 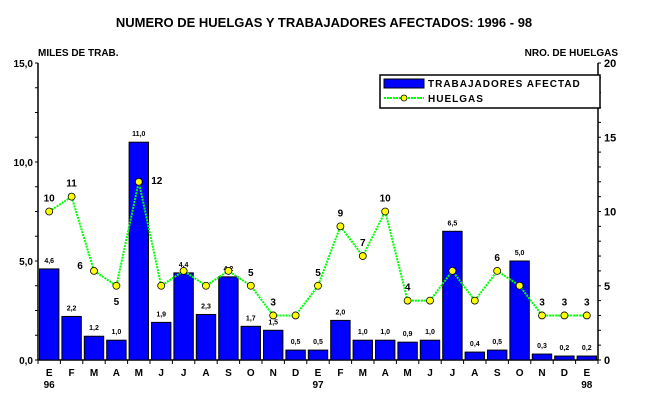 I want to click on huelgas-label: 11, so click(x=71, y=184).